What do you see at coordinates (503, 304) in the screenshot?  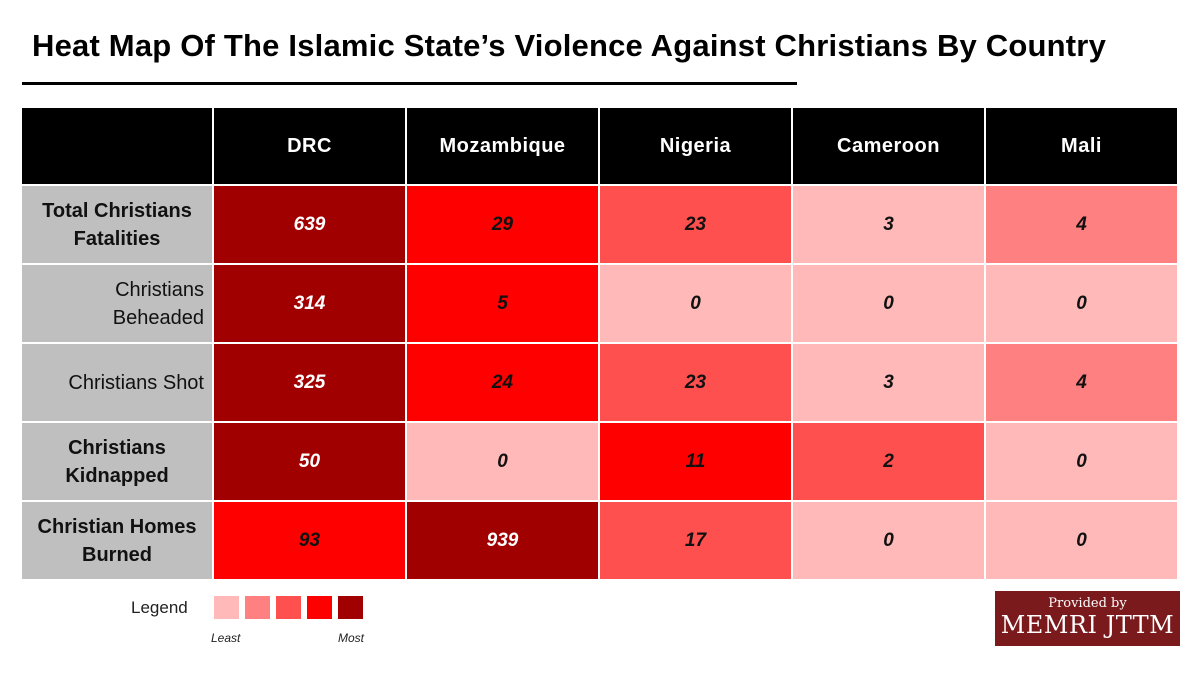 I see `heatmap-cell: 5` at bounding box center [503, 304].